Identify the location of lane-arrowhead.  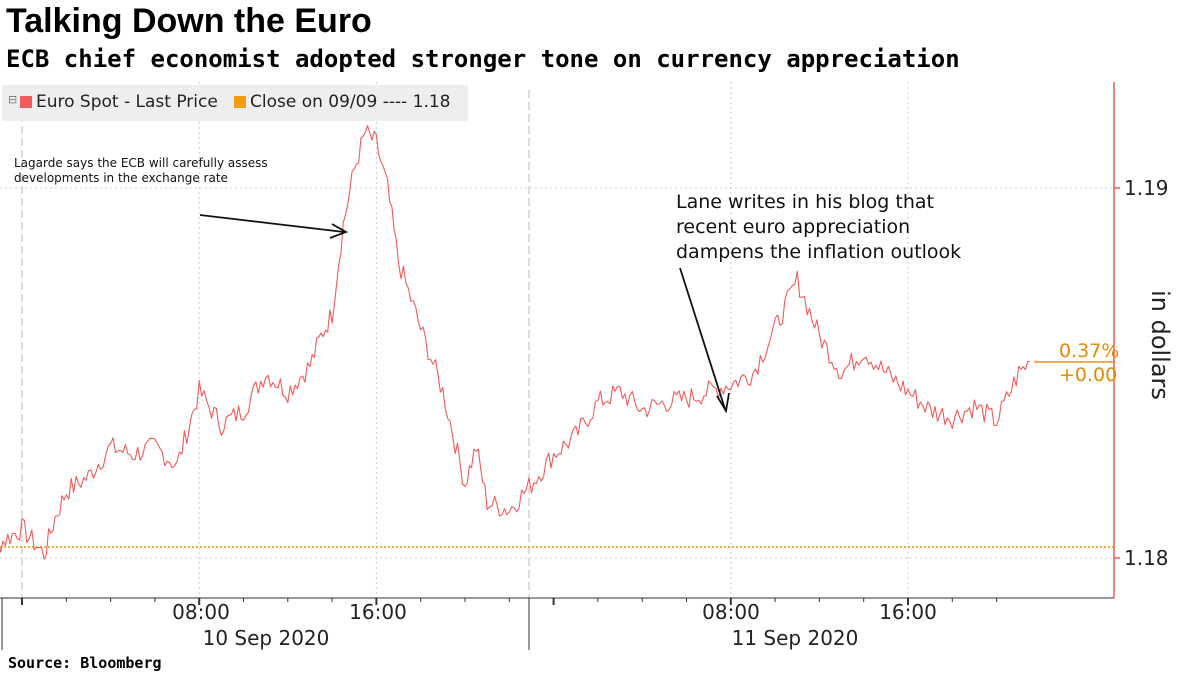
(723, 403).